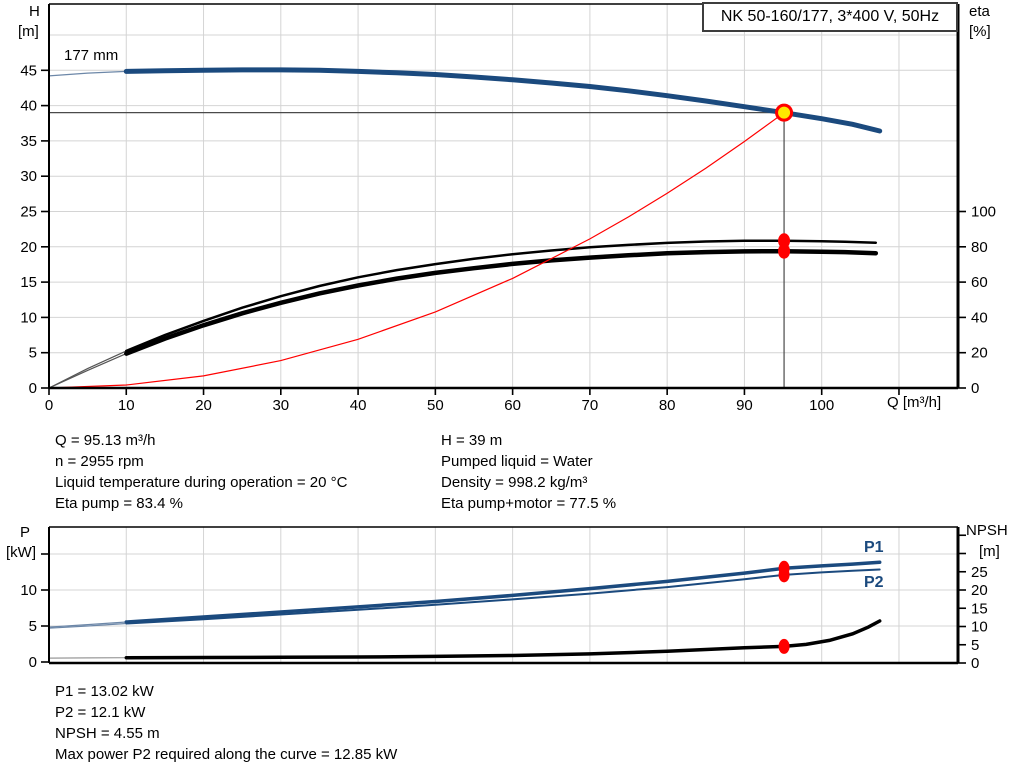 The image size is (1024, 781). Describe the element at coordinates (34, 11) in the screenshot. I see `axis-label-h: H` at that location.